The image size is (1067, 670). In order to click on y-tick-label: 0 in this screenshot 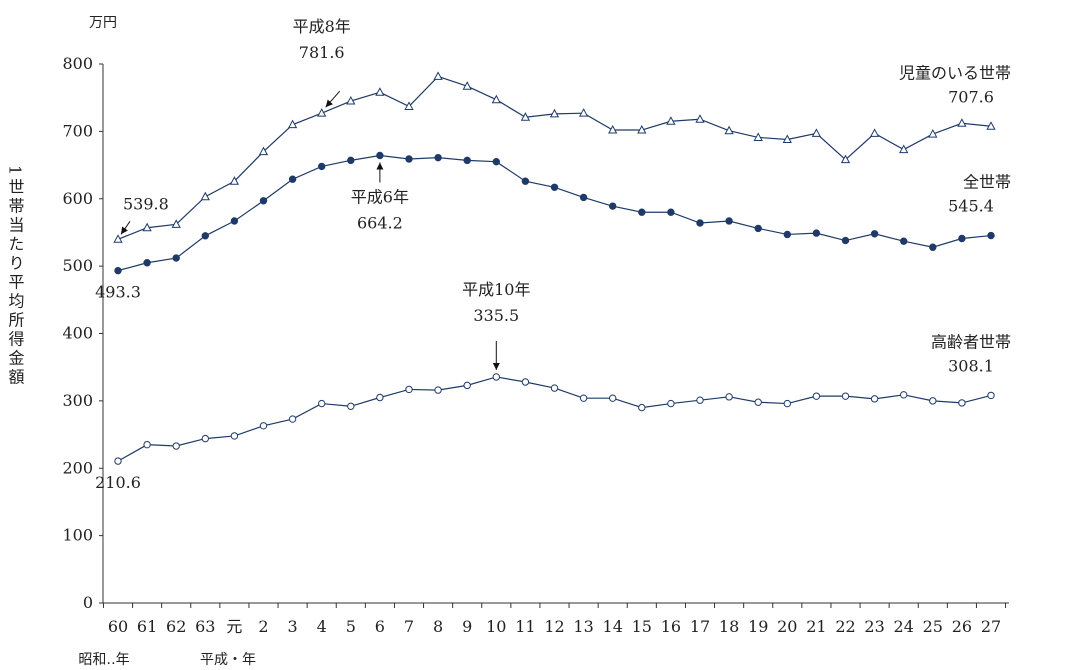, I will do `click(88, 602)`.